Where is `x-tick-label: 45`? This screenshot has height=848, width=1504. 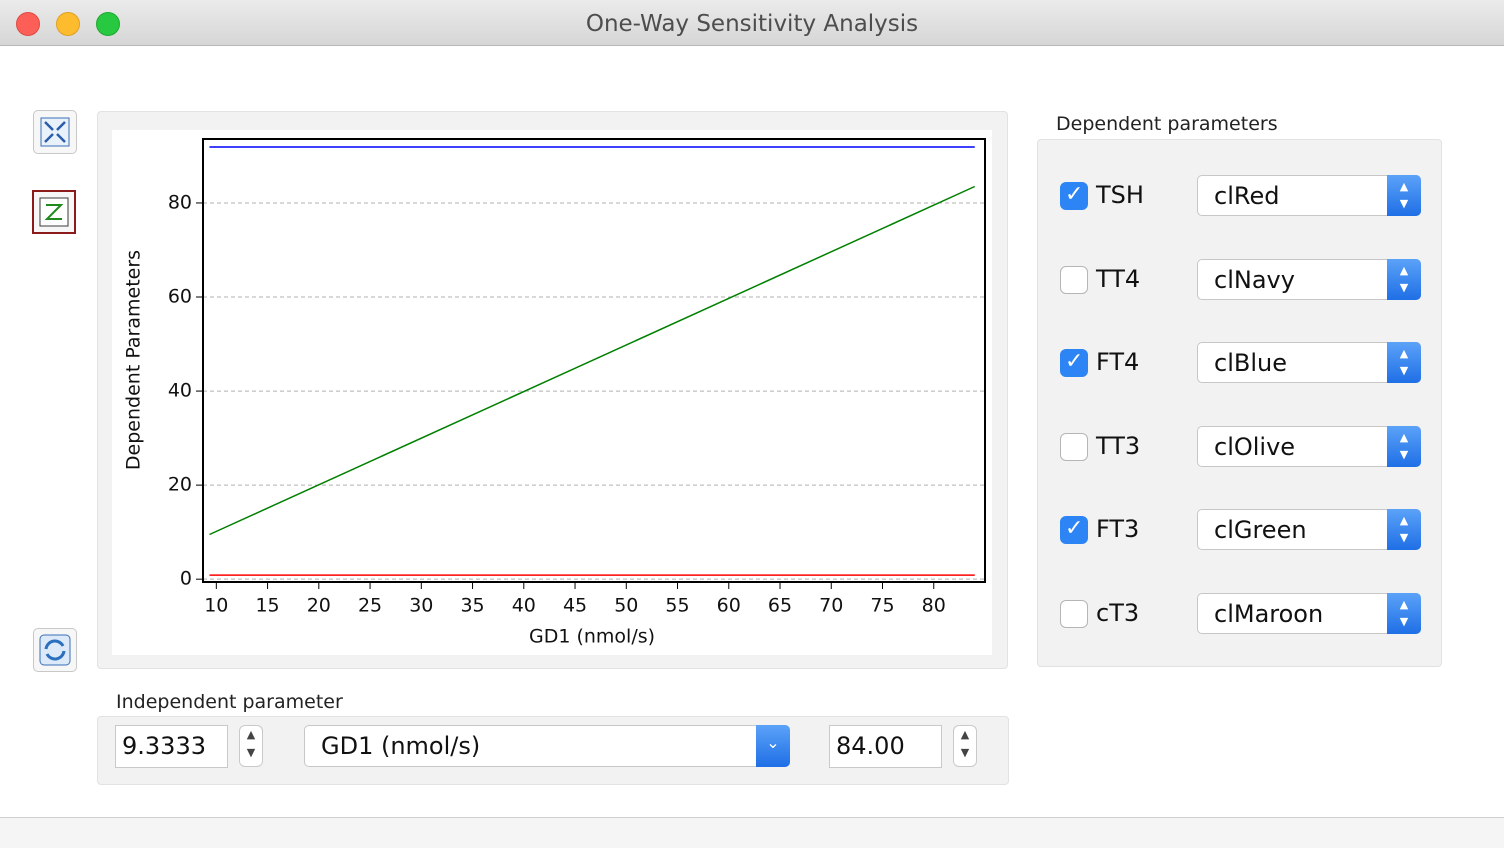
x-tick-label: 45 is located at coordinates (575, 606).